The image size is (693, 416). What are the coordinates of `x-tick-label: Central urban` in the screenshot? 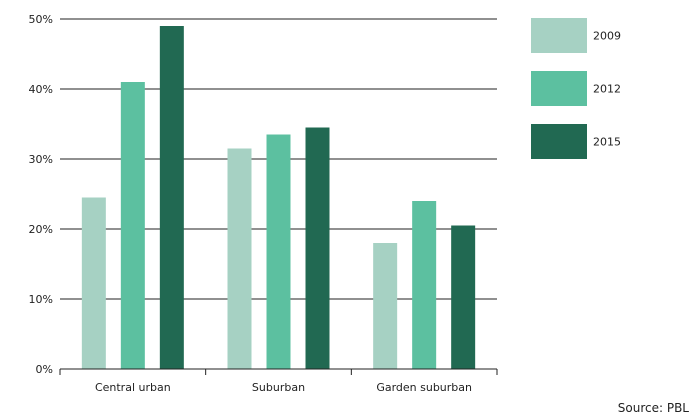 It's located at (133, 387).